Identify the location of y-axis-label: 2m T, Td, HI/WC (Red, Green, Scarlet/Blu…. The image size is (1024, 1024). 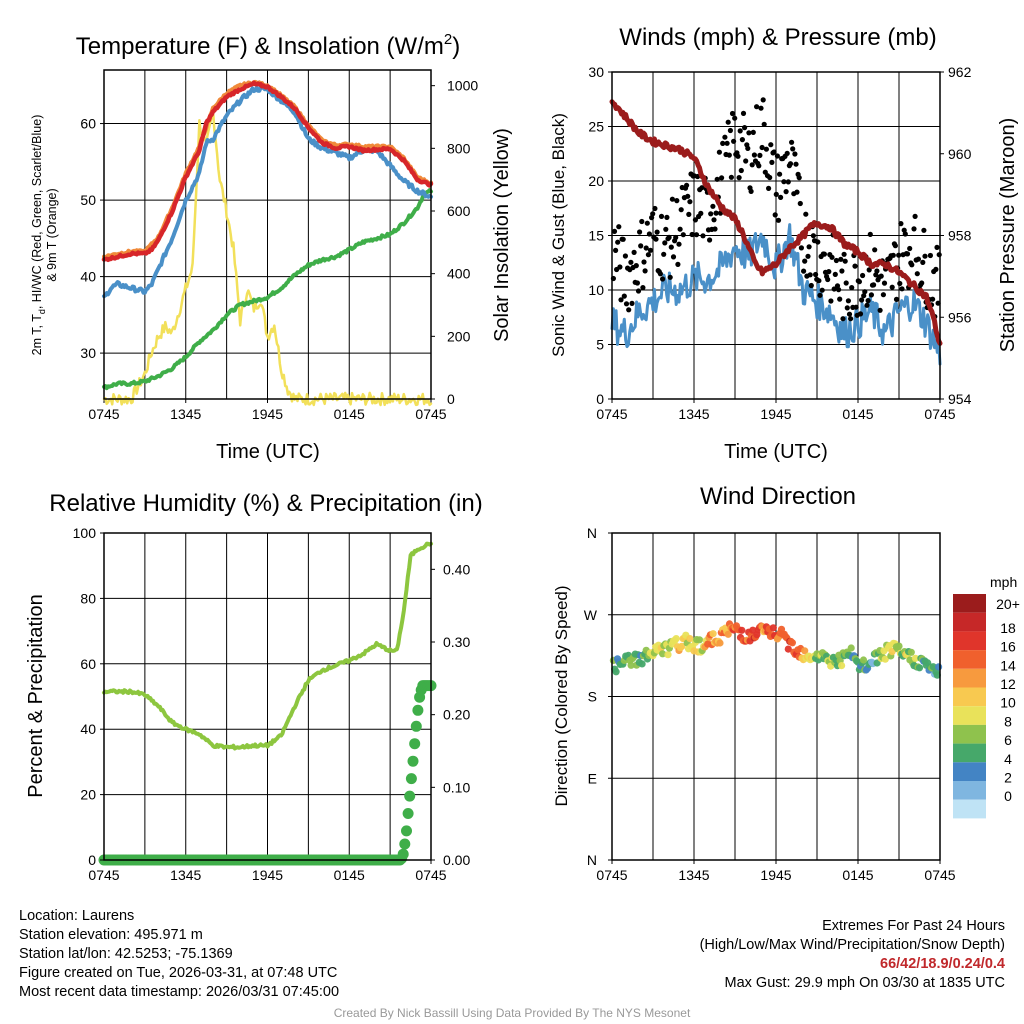
(38, 235).